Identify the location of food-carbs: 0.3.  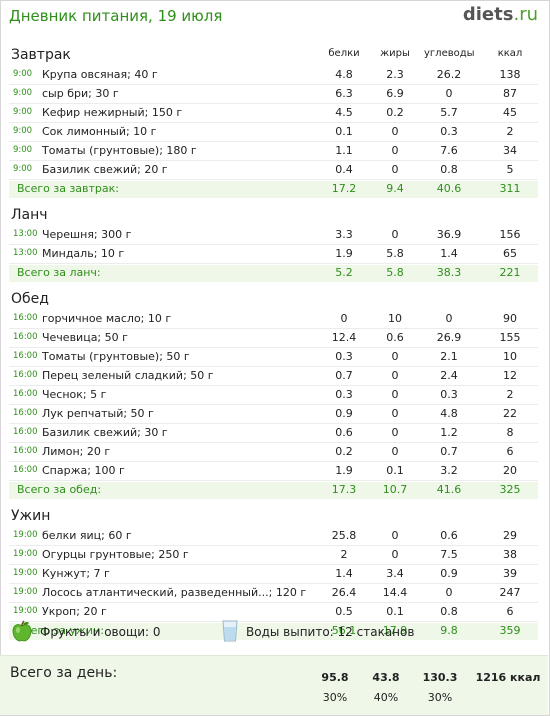
(449, 131).